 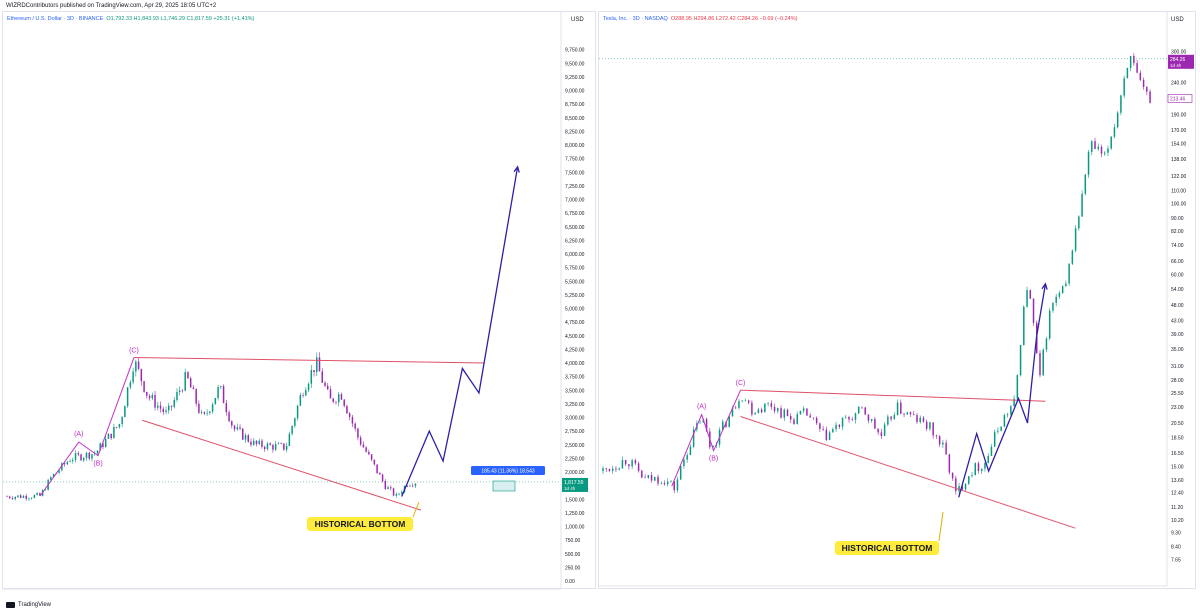 I want to click on eth-y-tick: 5,250.00, so click(x=575, y=296).